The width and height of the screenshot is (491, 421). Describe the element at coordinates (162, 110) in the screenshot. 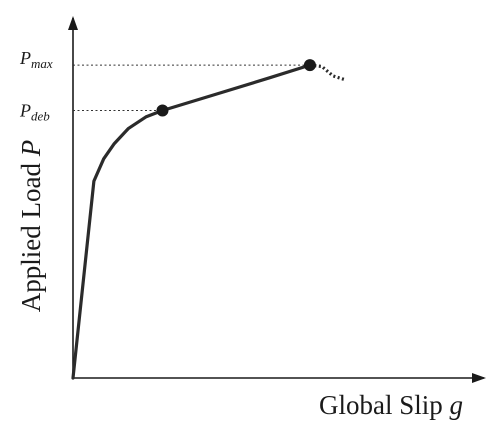

I see `point-p-deb` at that location.